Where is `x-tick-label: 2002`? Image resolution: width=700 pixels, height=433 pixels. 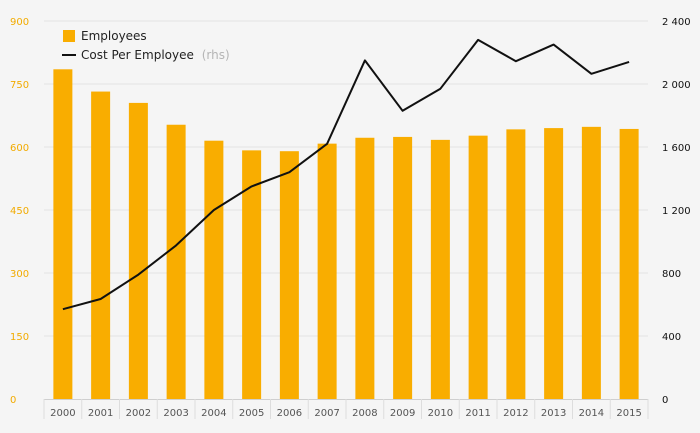 x-tick-label: 2002 is located at coordinates (138, 413).